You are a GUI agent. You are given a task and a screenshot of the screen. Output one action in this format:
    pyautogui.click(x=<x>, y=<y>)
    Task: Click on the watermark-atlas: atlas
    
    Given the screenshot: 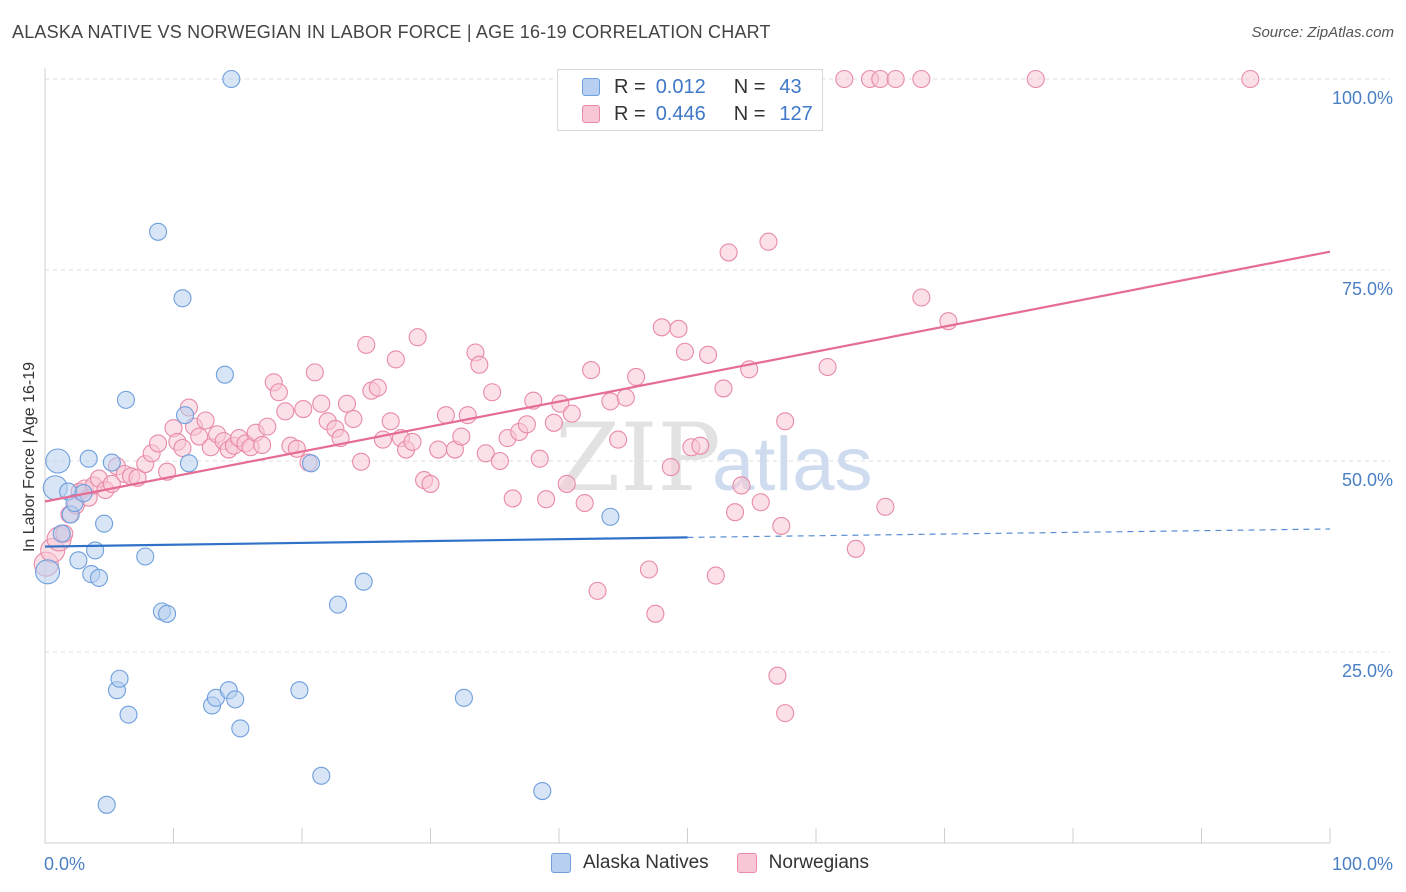 What is the action you would take?
    pyautogui.click(x=792, y=464)
    